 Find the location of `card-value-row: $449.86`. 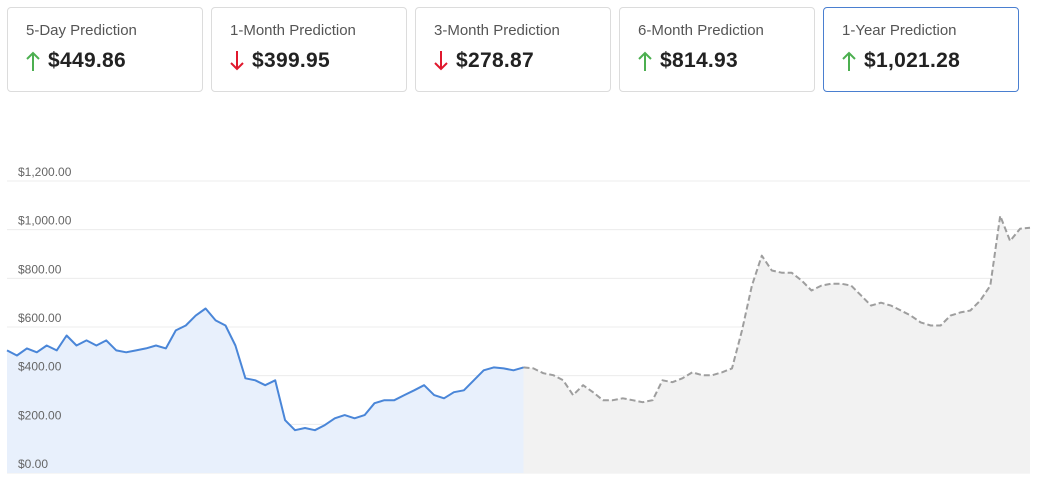

card-value-row: $449.86 is located at coordinates (114, 61).